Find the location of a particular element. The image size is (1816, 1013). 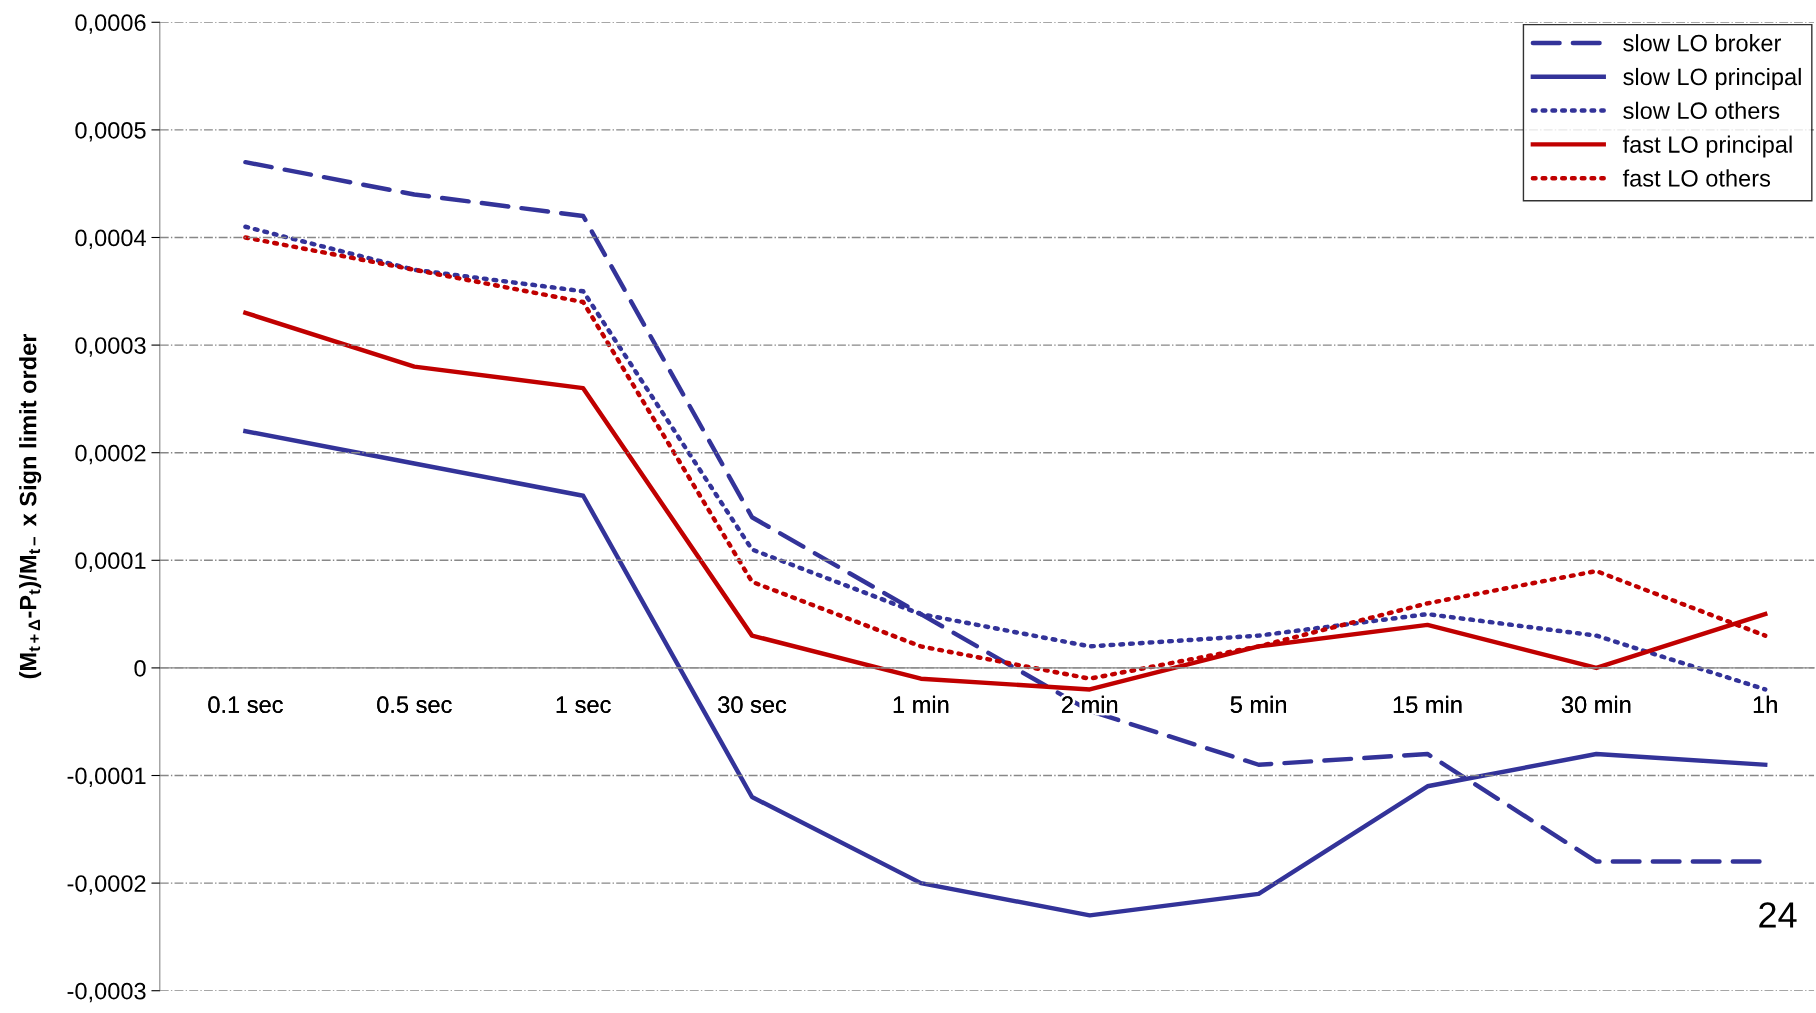

legend-label: slow LO others is located at coordinates (1701, 110).